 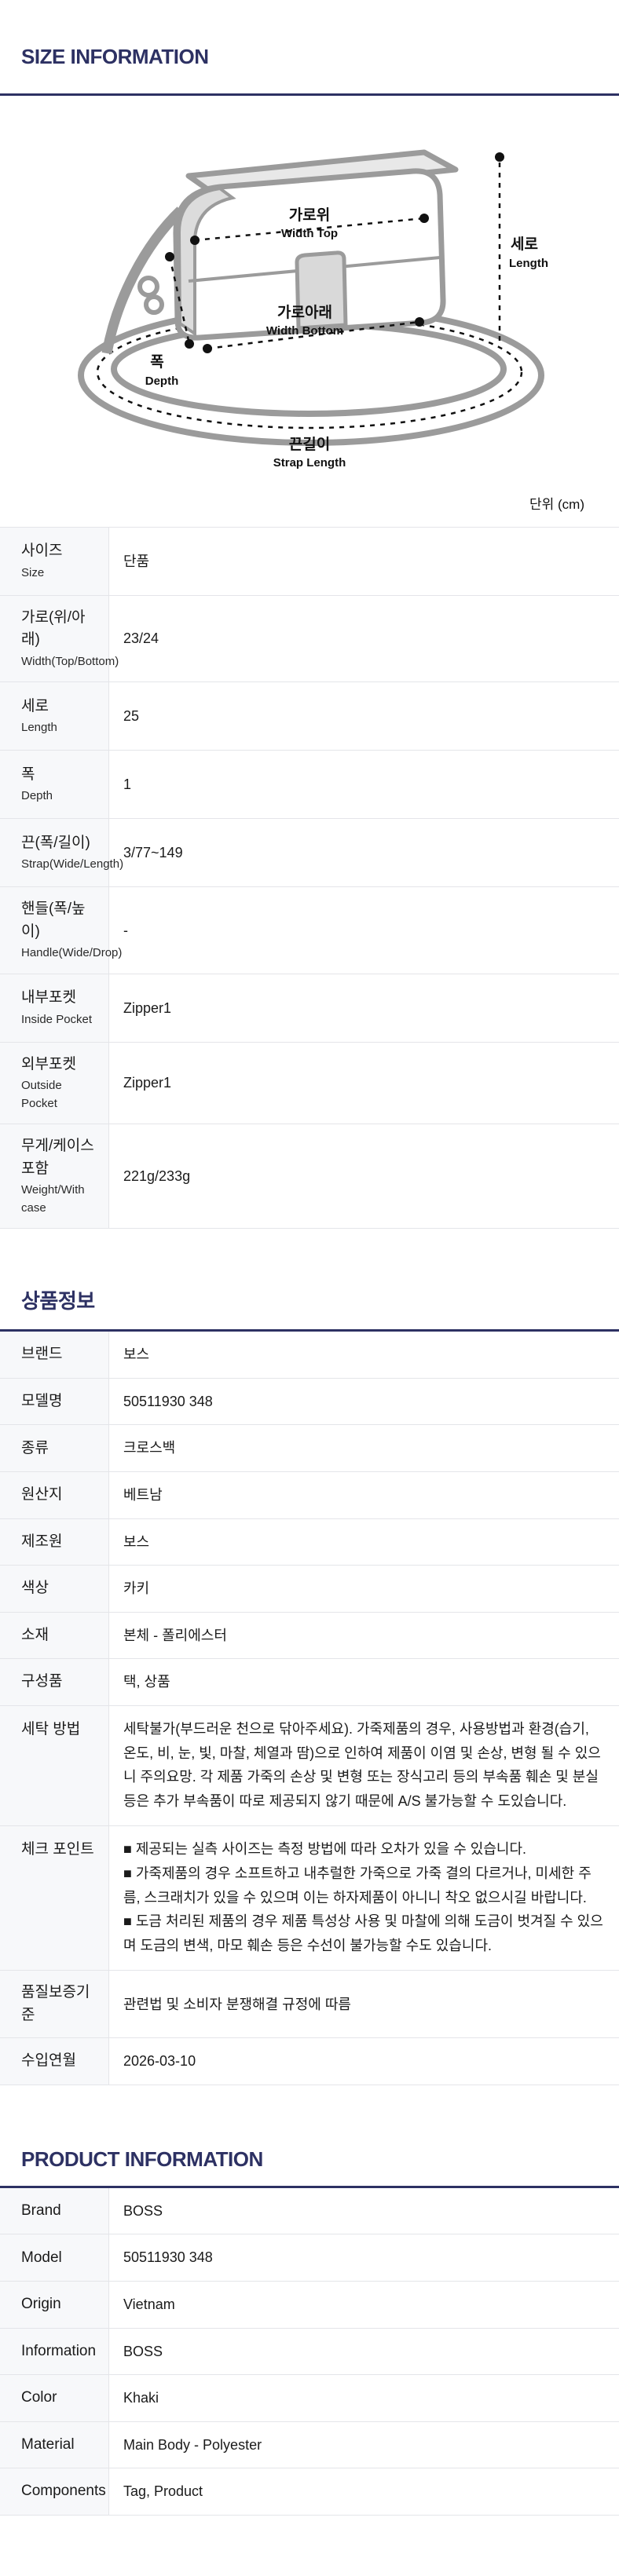 I want to click on table-row: 외부포켓 Outside Pocket Zipper1, so click(x=309, y=1083).